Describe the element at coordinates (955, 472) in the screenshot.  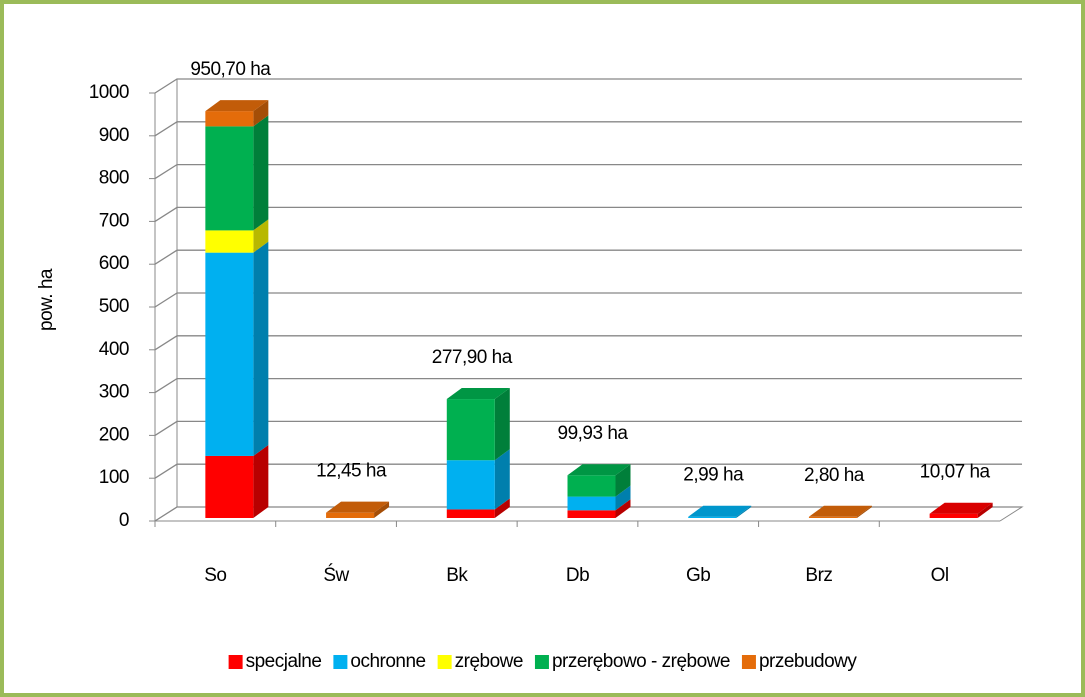
I see `total-label: 10,07 ha` at that location.